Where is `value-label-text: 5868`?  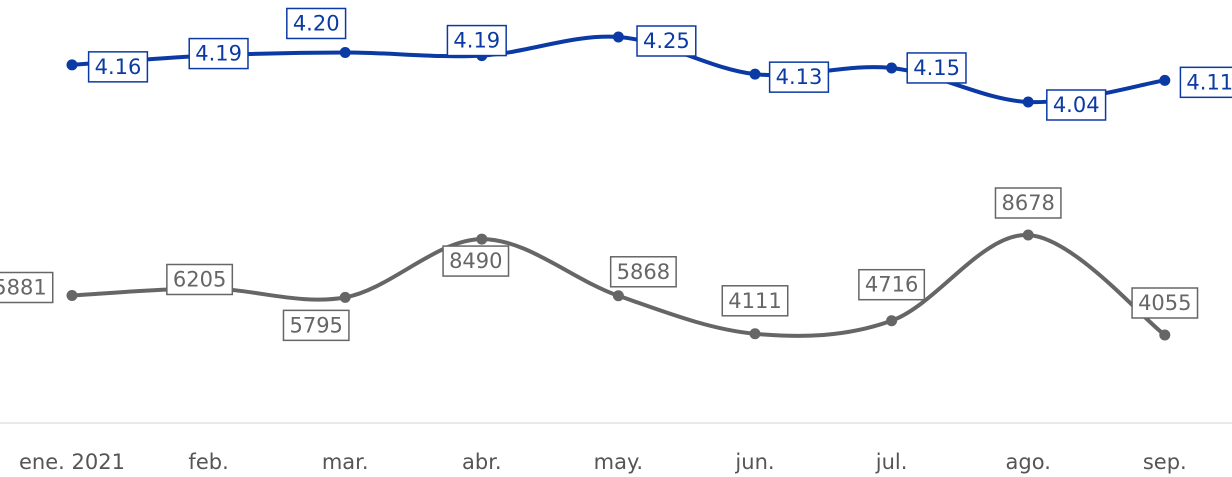
value-label-text: 5868 is located at coordinates (643, 272).